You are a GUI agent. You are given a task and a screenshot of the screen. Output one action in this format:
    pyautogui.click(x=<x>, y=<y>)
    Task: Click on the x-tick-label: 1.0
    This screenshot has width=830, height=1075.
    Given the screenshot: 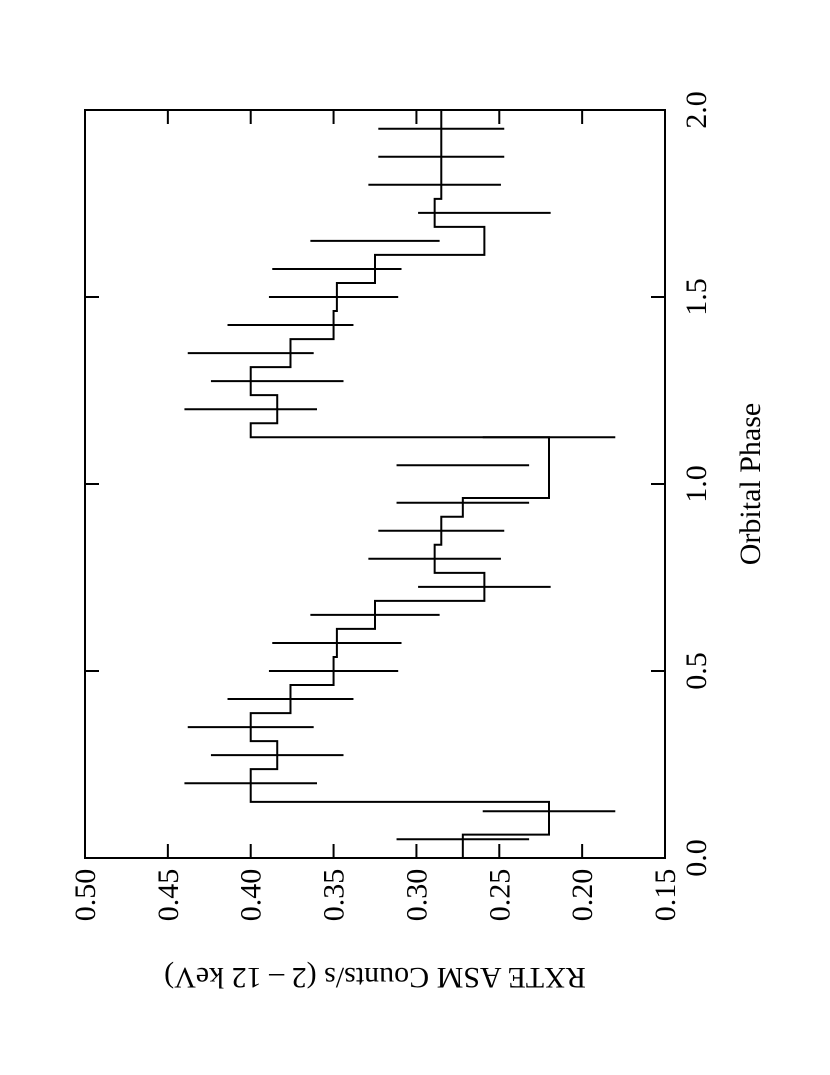 What is the action you would take?
    pyautogui.click(x=696, y=484)
    